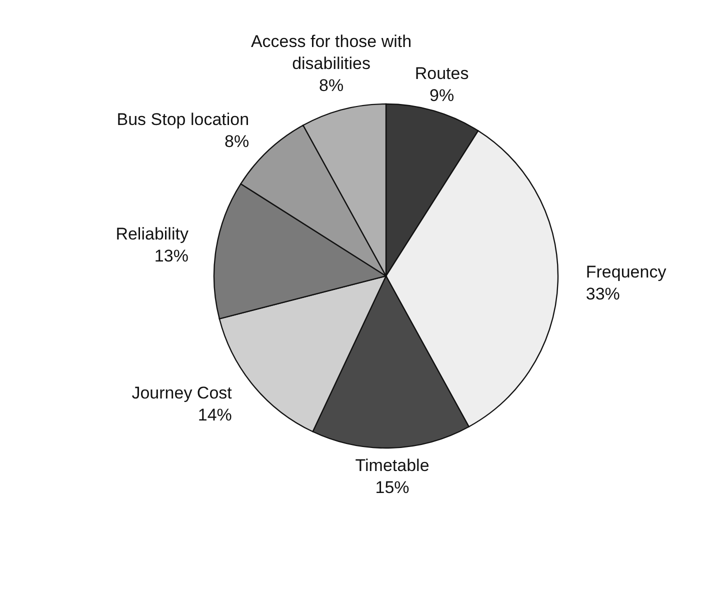 The image size is (721, 594). Describe the element at coordinates (183, 120) in the screenshot. I see `slice-label: Bus Stop location` at that location.